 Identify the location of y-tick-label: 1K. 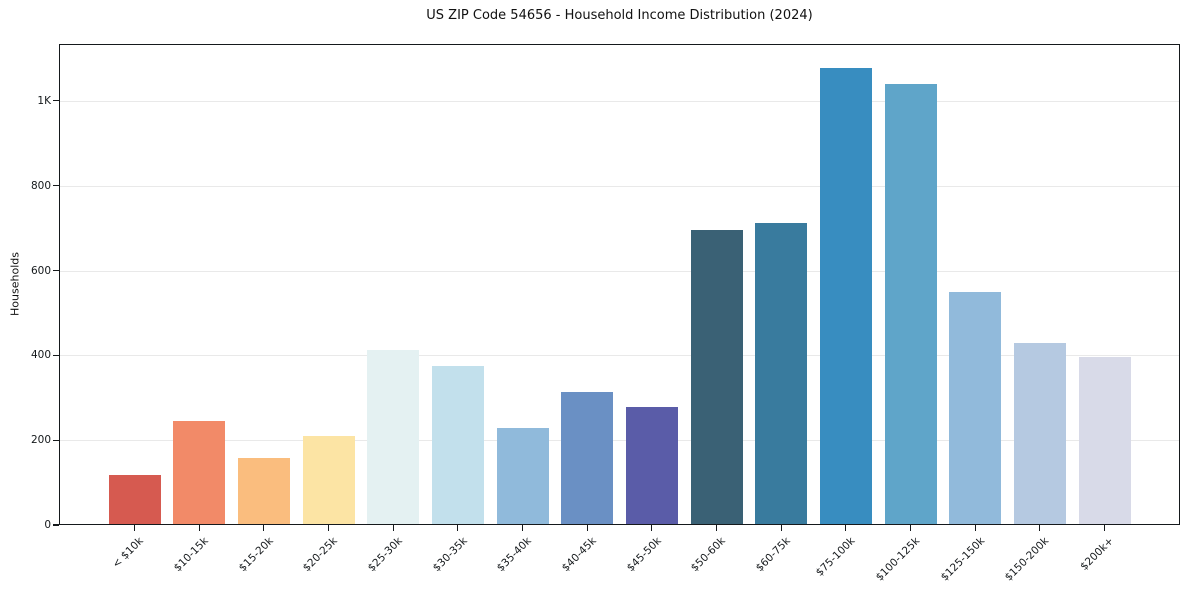
(44, 100).